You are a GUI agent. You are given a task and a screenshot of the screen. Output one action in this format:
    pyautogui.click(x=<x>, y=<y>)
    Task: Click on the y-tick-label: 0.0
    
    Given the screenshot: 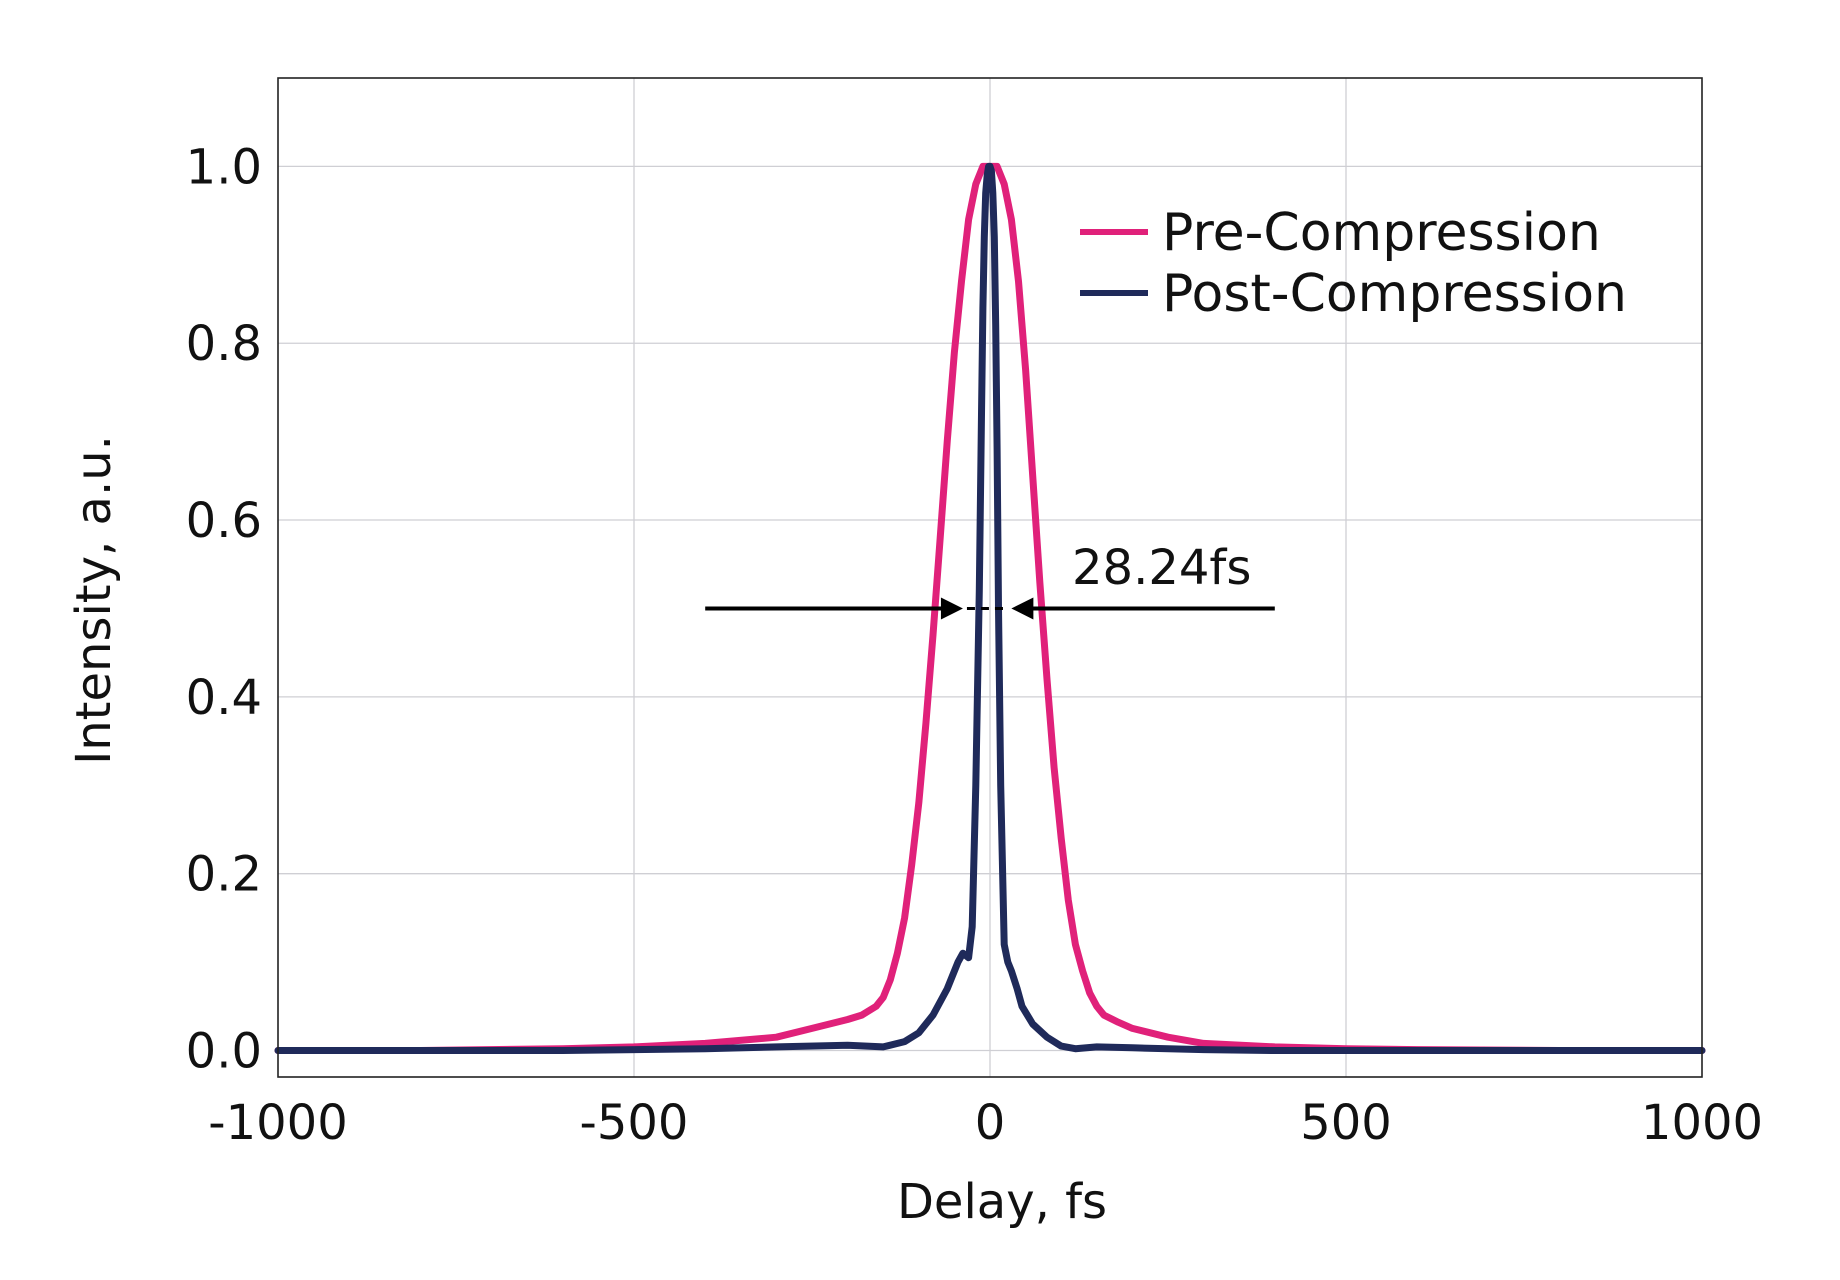 What is the action you would take?
    pyautogui.click(x=224, y=1051)
    